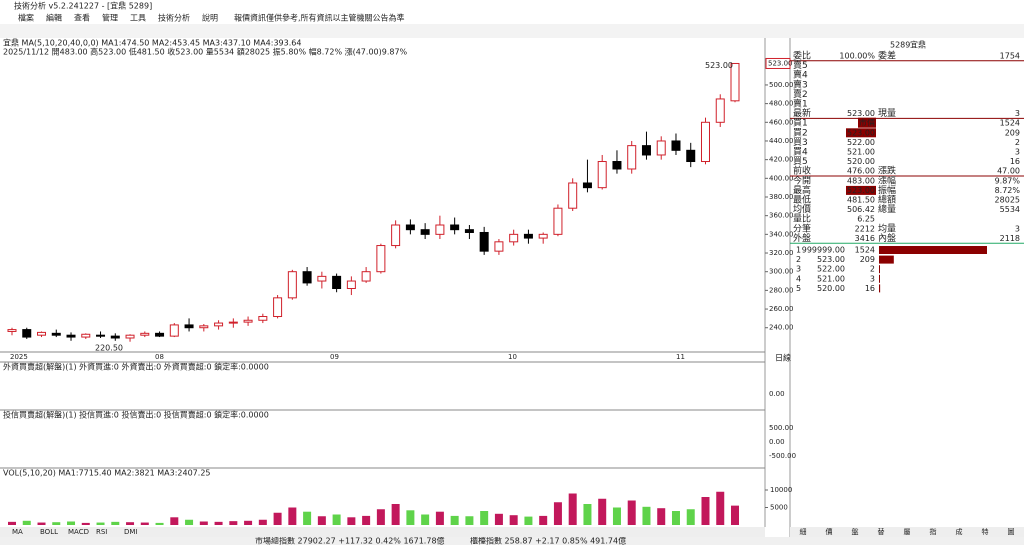  What do you see at coordinates (861, 161) in the screenshot?
I see `quote-cell: 520.00` at bounding box center [861, 161].